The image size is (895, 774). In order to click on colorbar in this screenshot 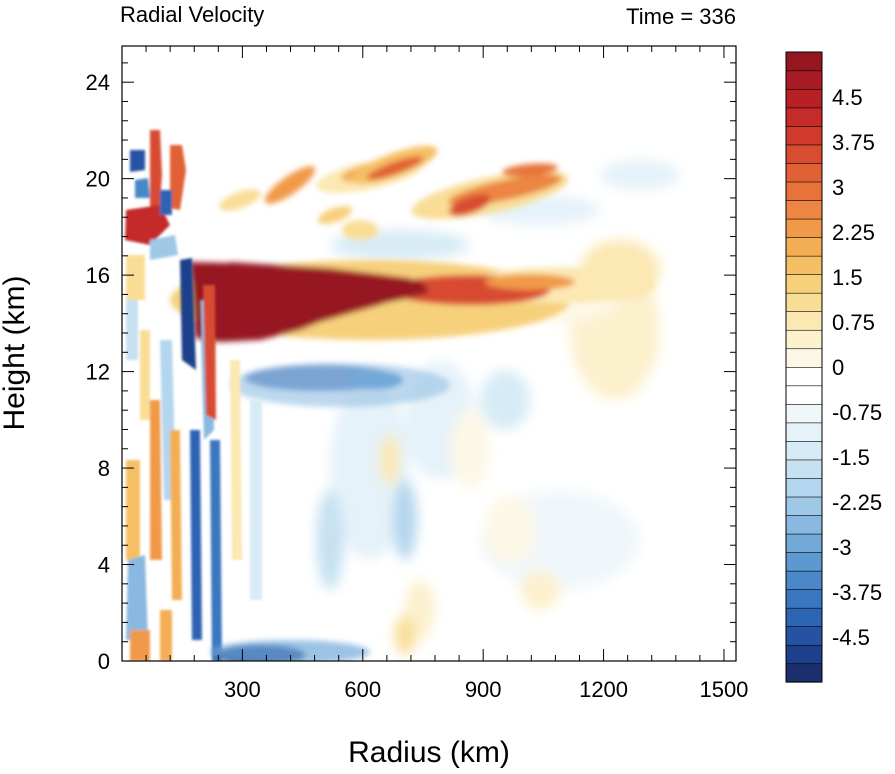, I will do `click(804, 367)`.